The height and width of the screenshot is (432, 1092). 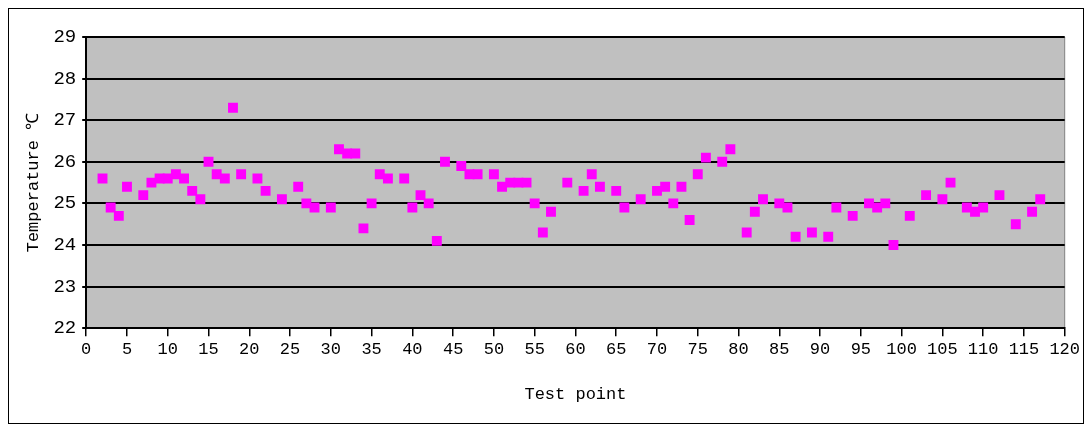 I want to click on x-tick-label: 90, so click(x=820, y=349).